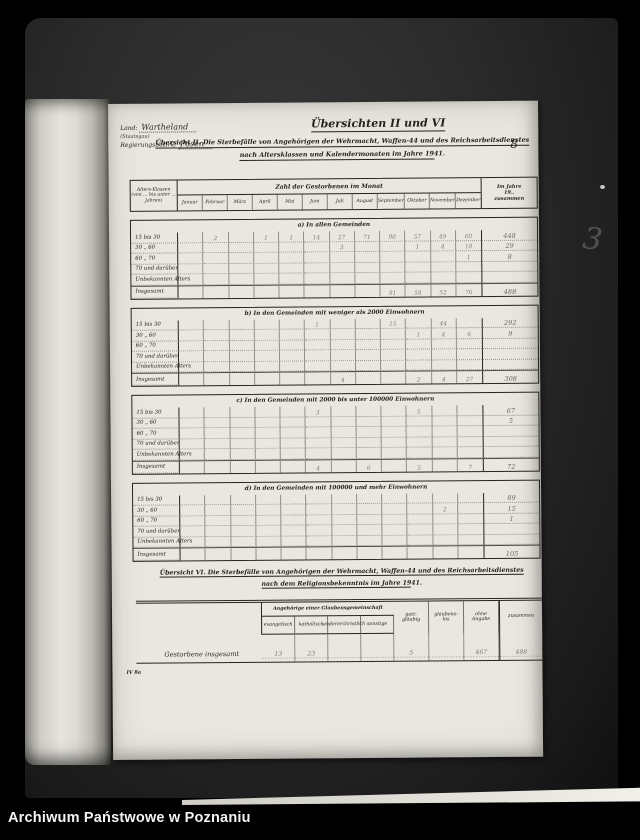  What do you see at coordinates (344, 625) in the screenshot?
I see `faith-column-header: anderer christlich` at bounding box center [344, 625].